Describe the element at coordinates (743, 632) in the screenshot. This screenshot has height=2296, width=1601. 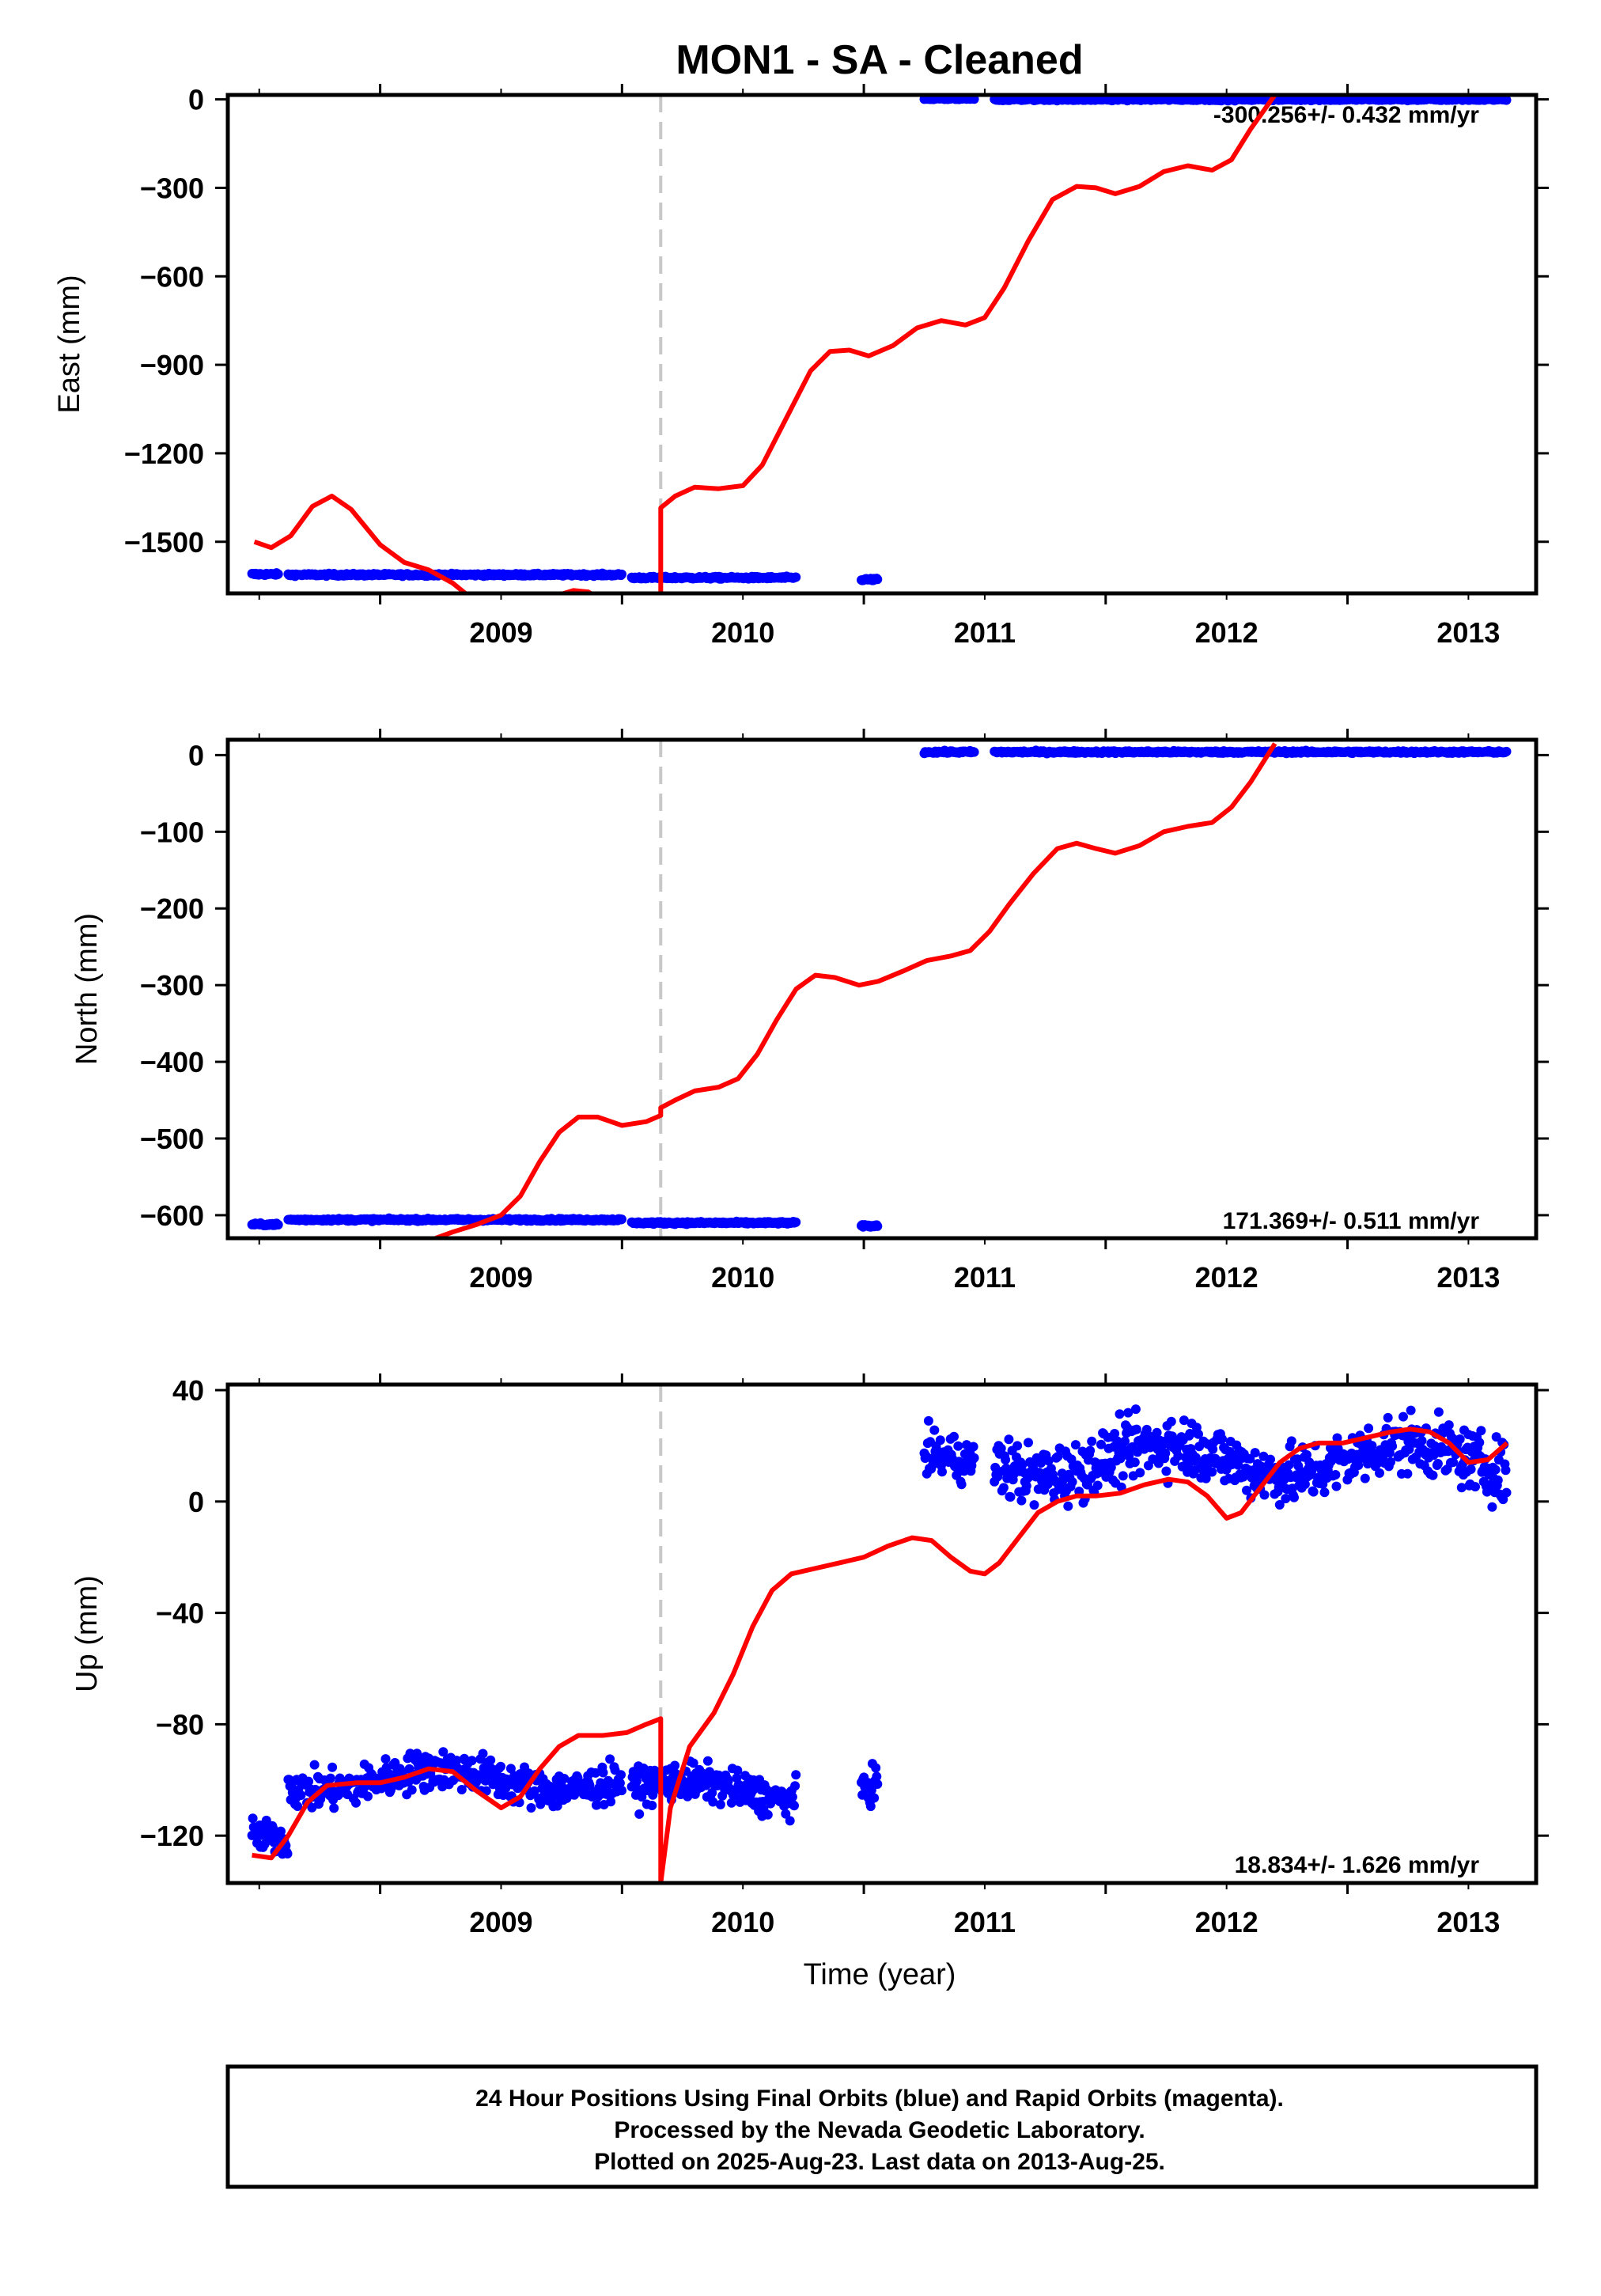
I see `east-x-tick-label: 2010` at that location.